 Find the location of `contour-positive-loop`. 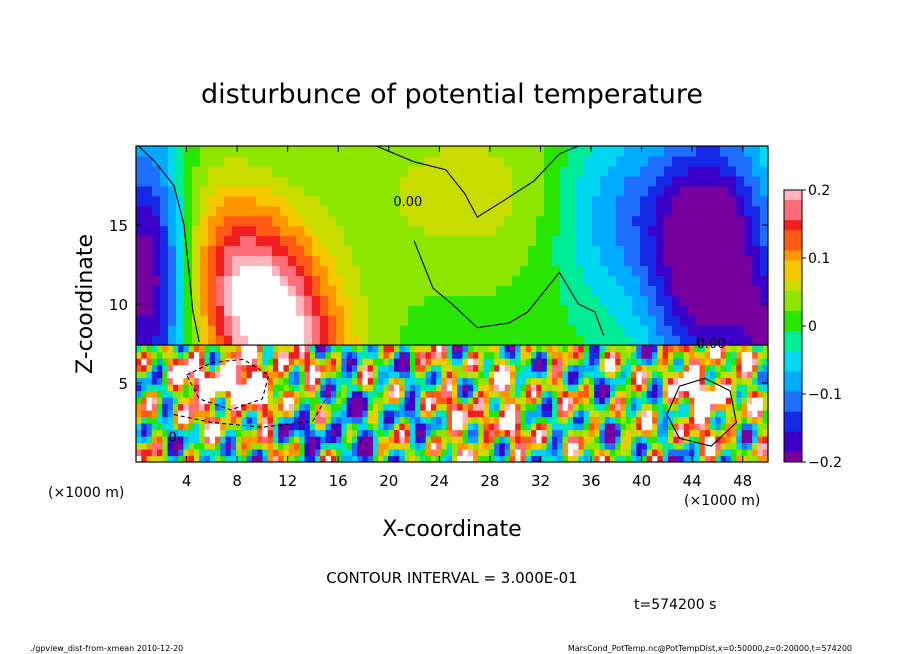

contour-positive-loop is located at coordinates (701, 412).